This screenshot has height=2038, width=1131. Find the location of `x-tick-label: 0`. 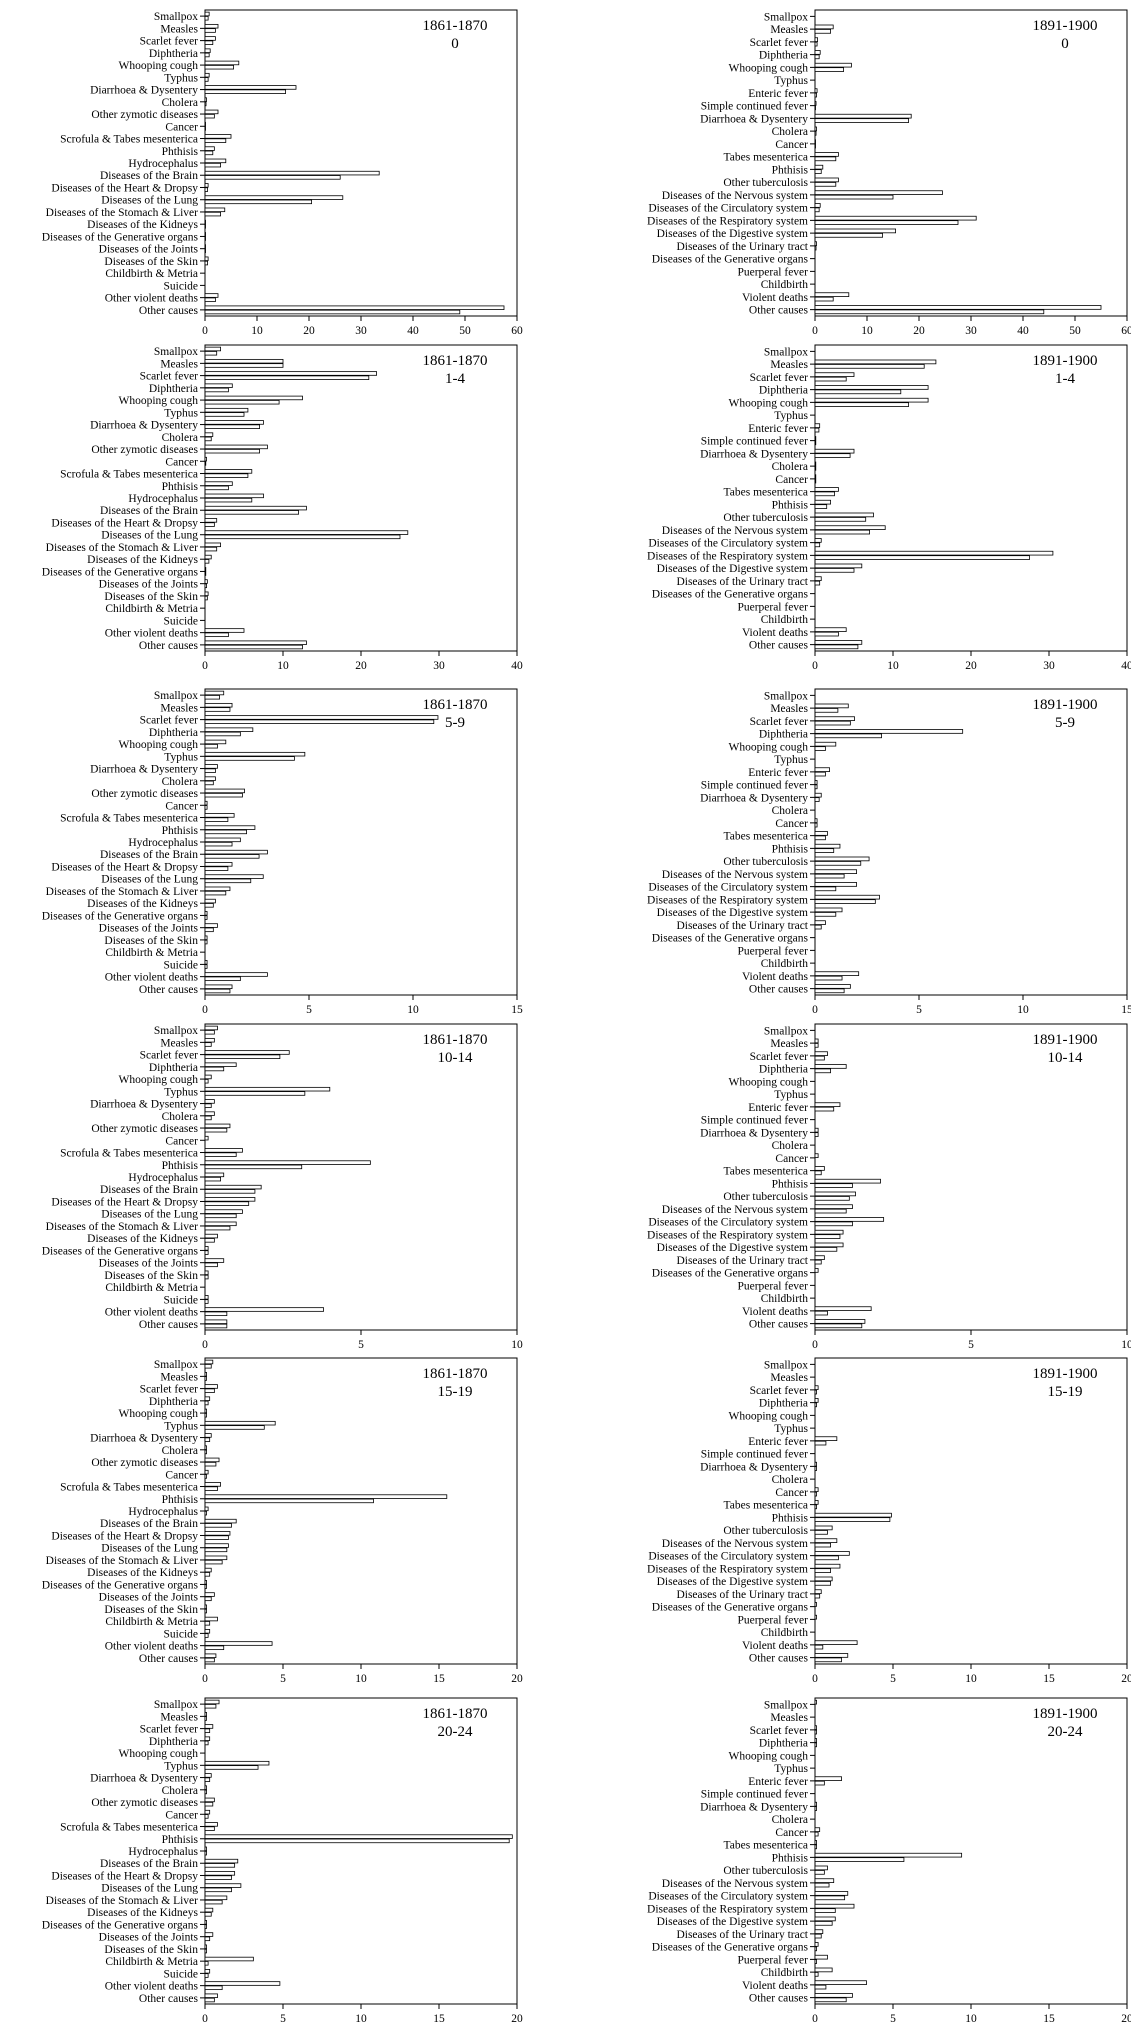

x-tick-label: 0 is located at coordinates (815, 1679).